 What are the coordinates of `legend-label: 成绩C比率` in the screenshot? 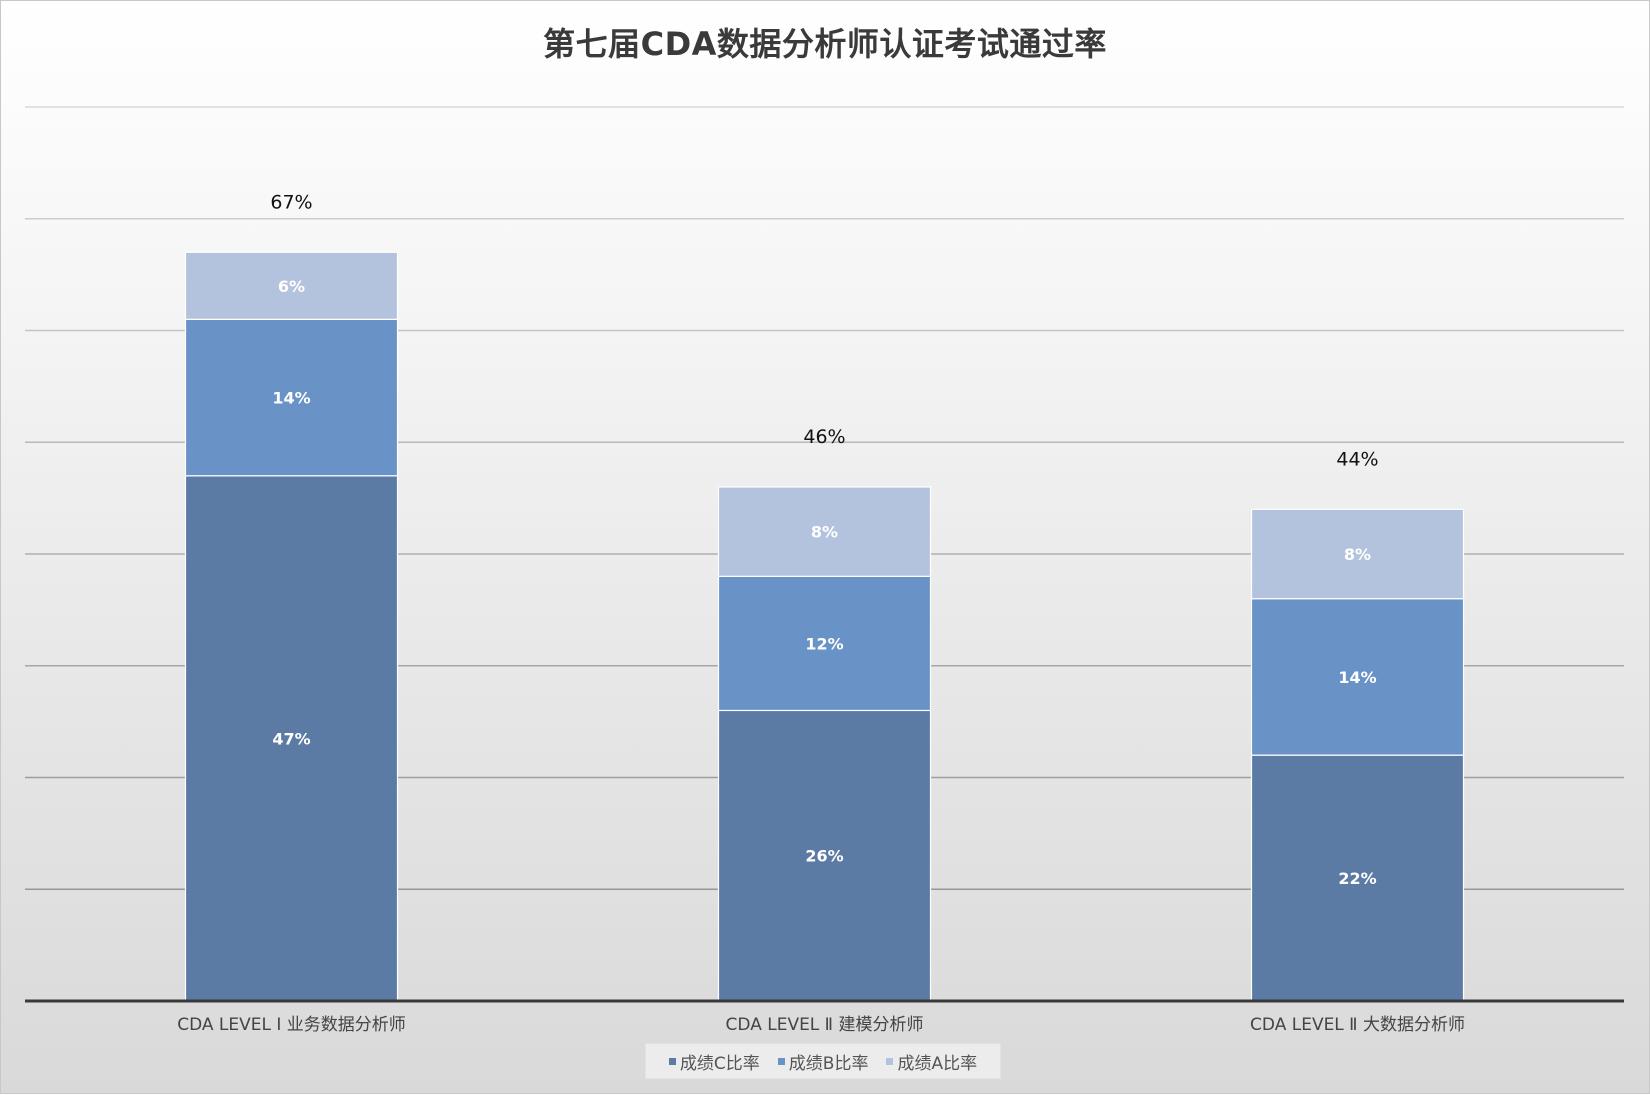 It's located at (719, 1063).